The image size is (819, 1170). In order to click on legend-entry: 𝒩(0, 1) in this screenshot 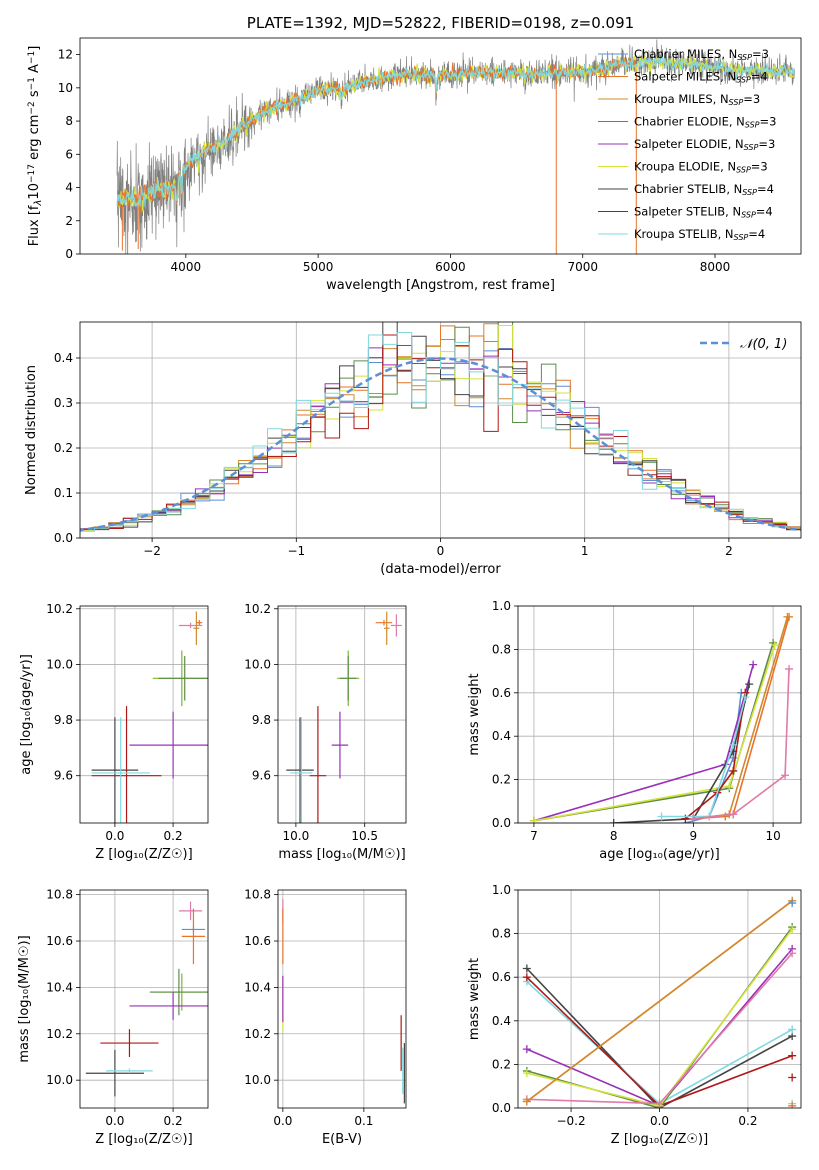, I will do `click(763, 344)`.